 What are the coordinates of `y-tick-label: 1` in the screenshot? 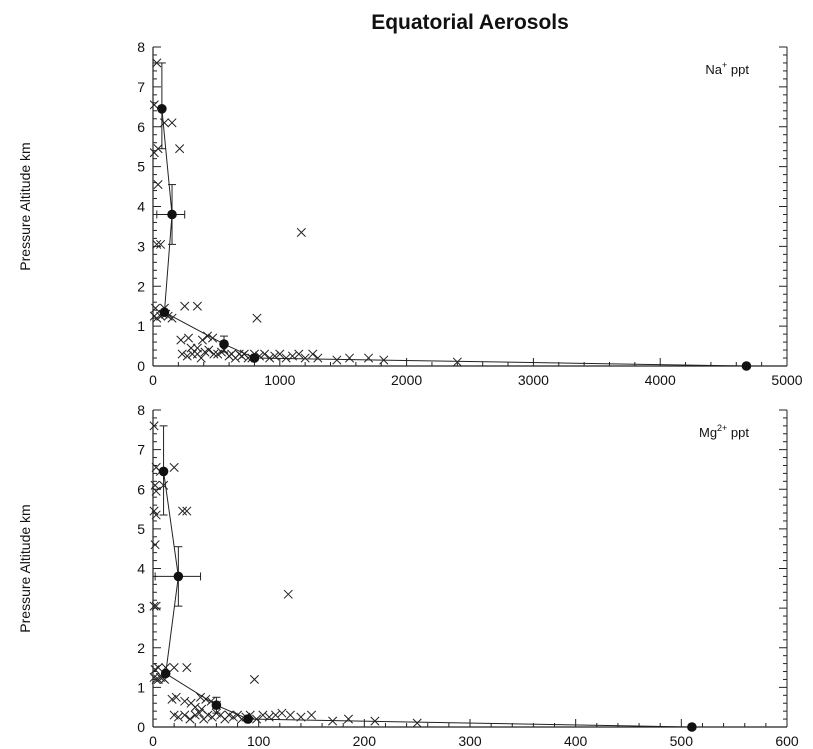 It's located at (141, 326).